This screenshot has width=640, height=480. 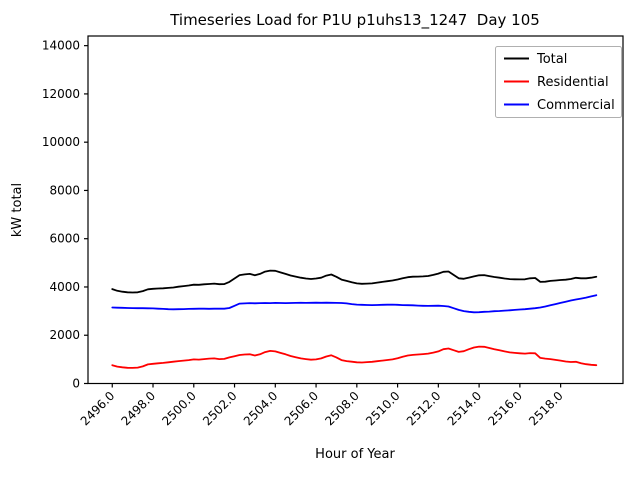 I want to click on legend-label-total: Total, so click(x=551, y=59).